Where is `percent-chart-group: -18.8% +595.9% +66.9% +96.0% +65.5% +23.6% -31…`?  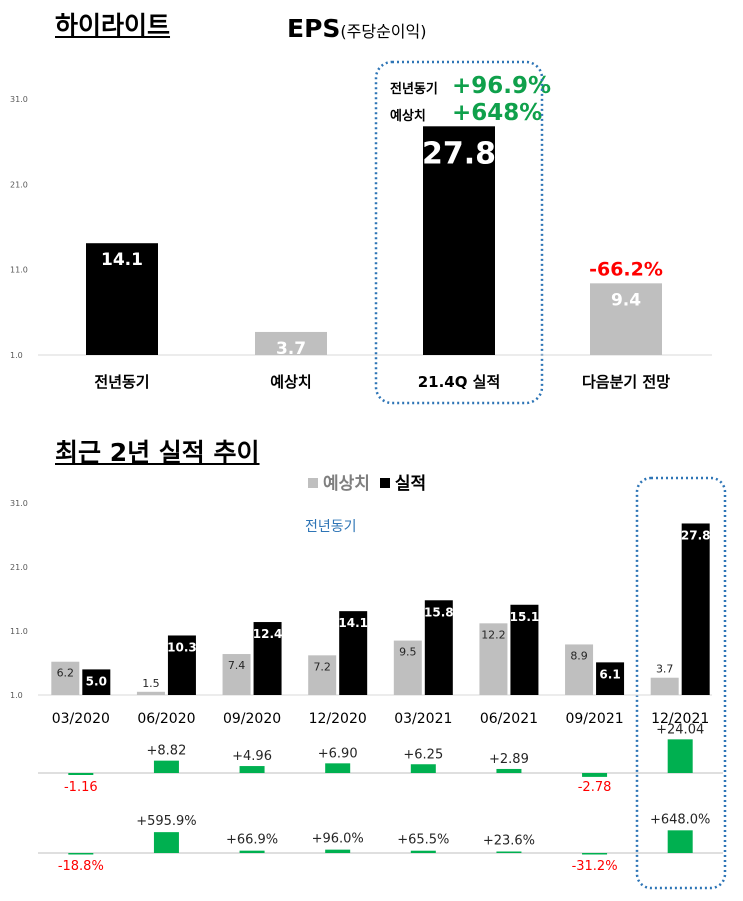 percent-chart-group: -18.8% +595.9% +66.9% +96.0% +65.5% +23.6% -31… is located at coordinates (380, 843).